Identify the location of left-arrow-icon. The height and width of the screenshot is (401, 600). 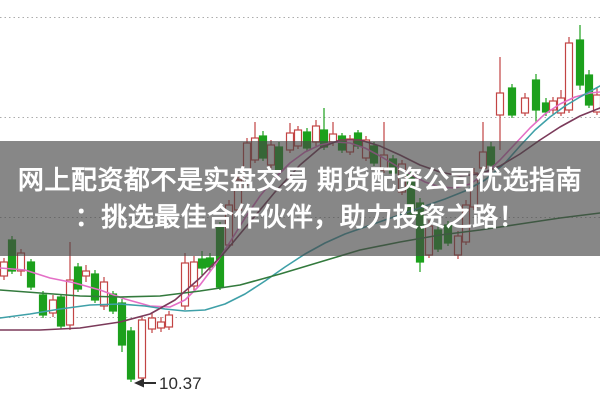
(139, 383).